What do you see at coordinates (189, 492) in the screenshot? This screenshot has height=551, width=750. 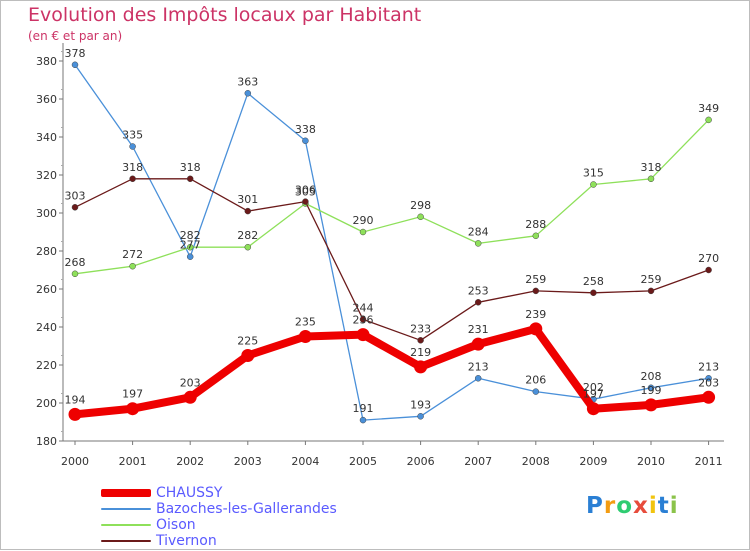 I see `legend-label-chaussy: CHAUSSY` at bounding box center [189, 492].